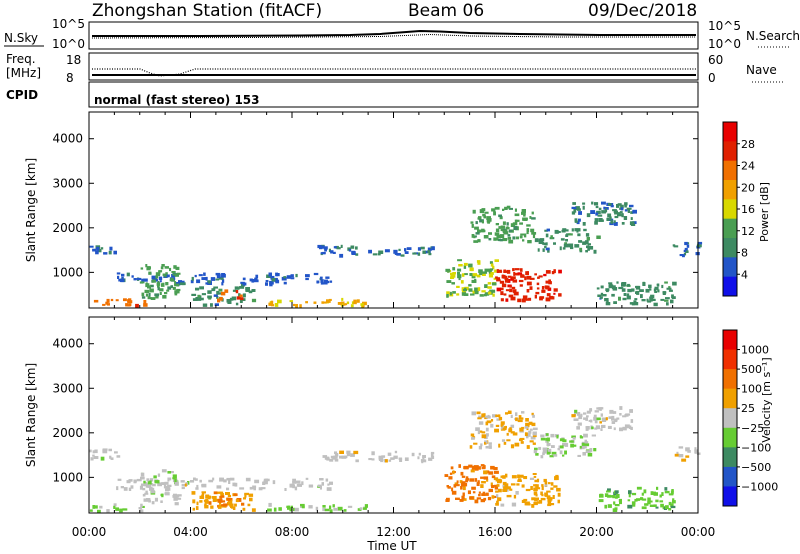 Image resolution: width=800 pixels, height=554 pixels. I want to click on y-tick-label: 1000, so click(67, 477).